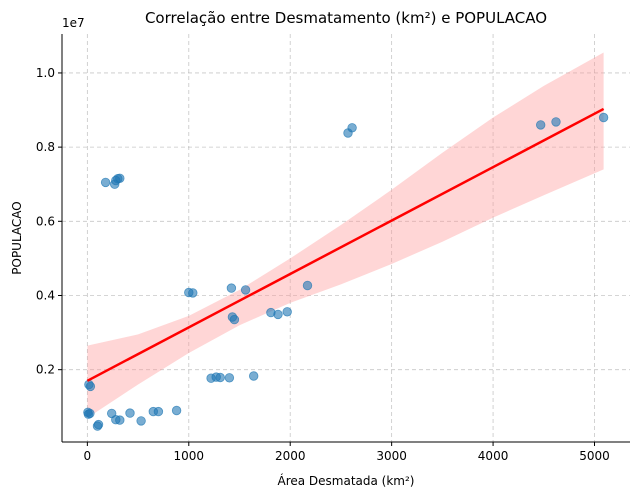 The image size is (640, 497). Describe the element at coordinates (345, 480) in the screenshot. I see `x-axis-label: Área Desmatada (km²)` at that location.